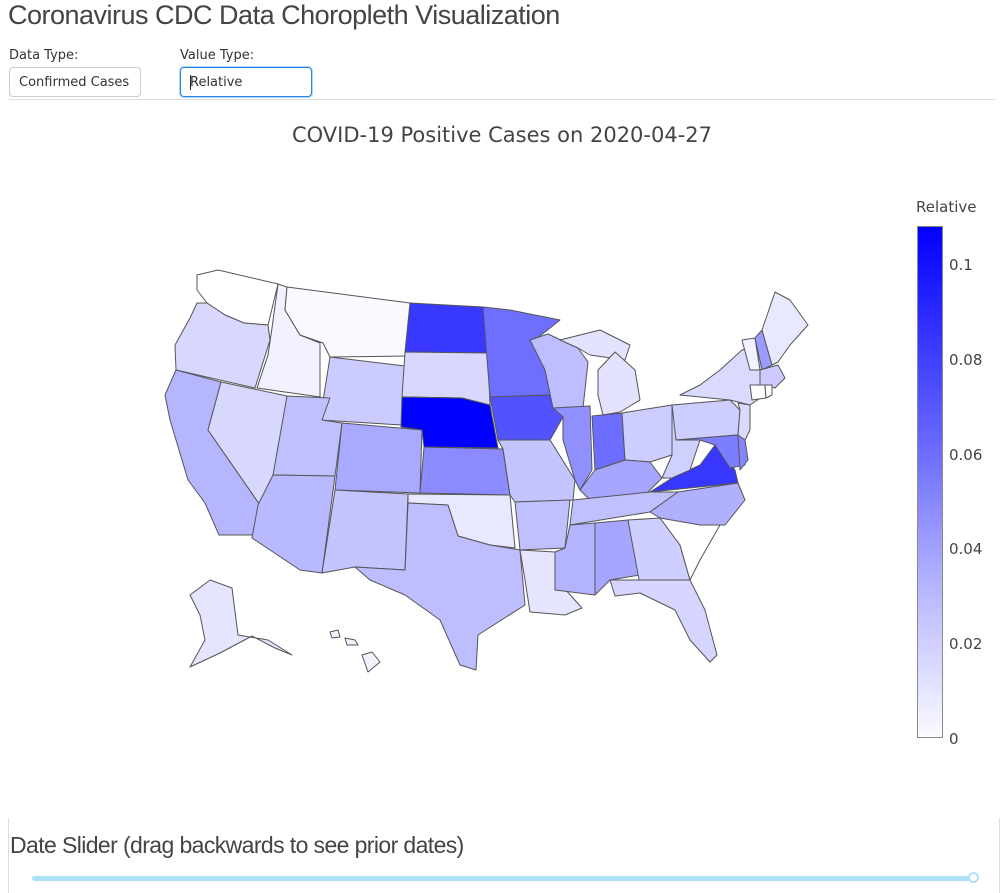 The width and height of the screenshot is (1004, 893). I want to click on value-type-label: Value Type:, so click(217, 55).